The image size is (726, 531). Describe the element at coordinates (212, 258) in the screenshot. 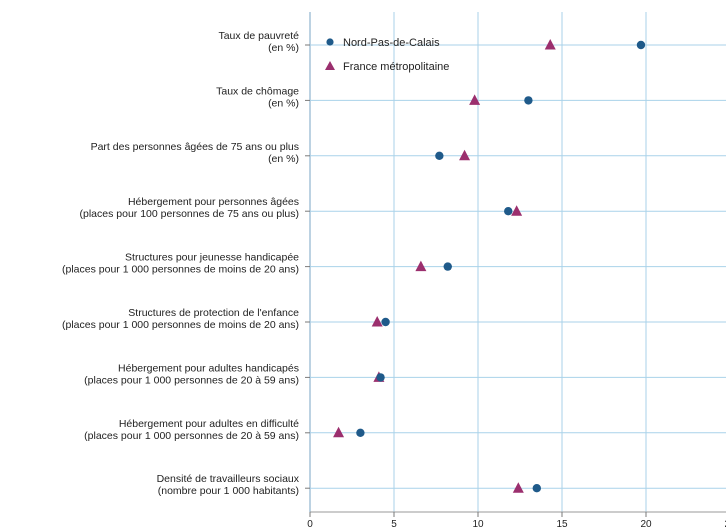

I see `category-label-line: Structures pour jeunesse handicapée` at that location.